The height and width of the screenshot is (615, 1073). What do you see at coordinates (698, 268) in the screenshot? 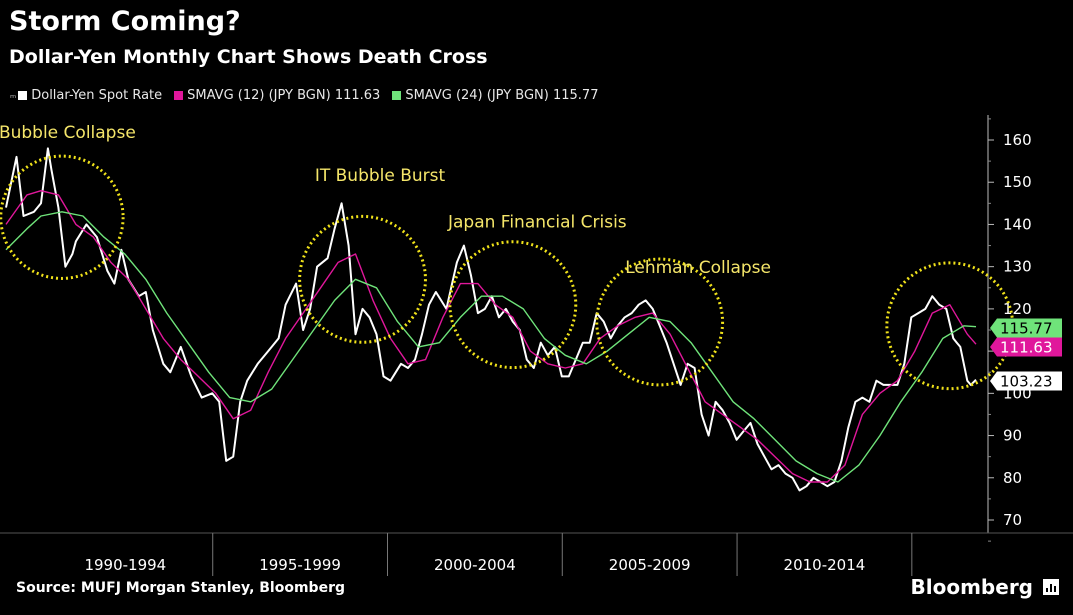
I see `annotation-label: Lehman Collapse` at bounding box center [698, 268].